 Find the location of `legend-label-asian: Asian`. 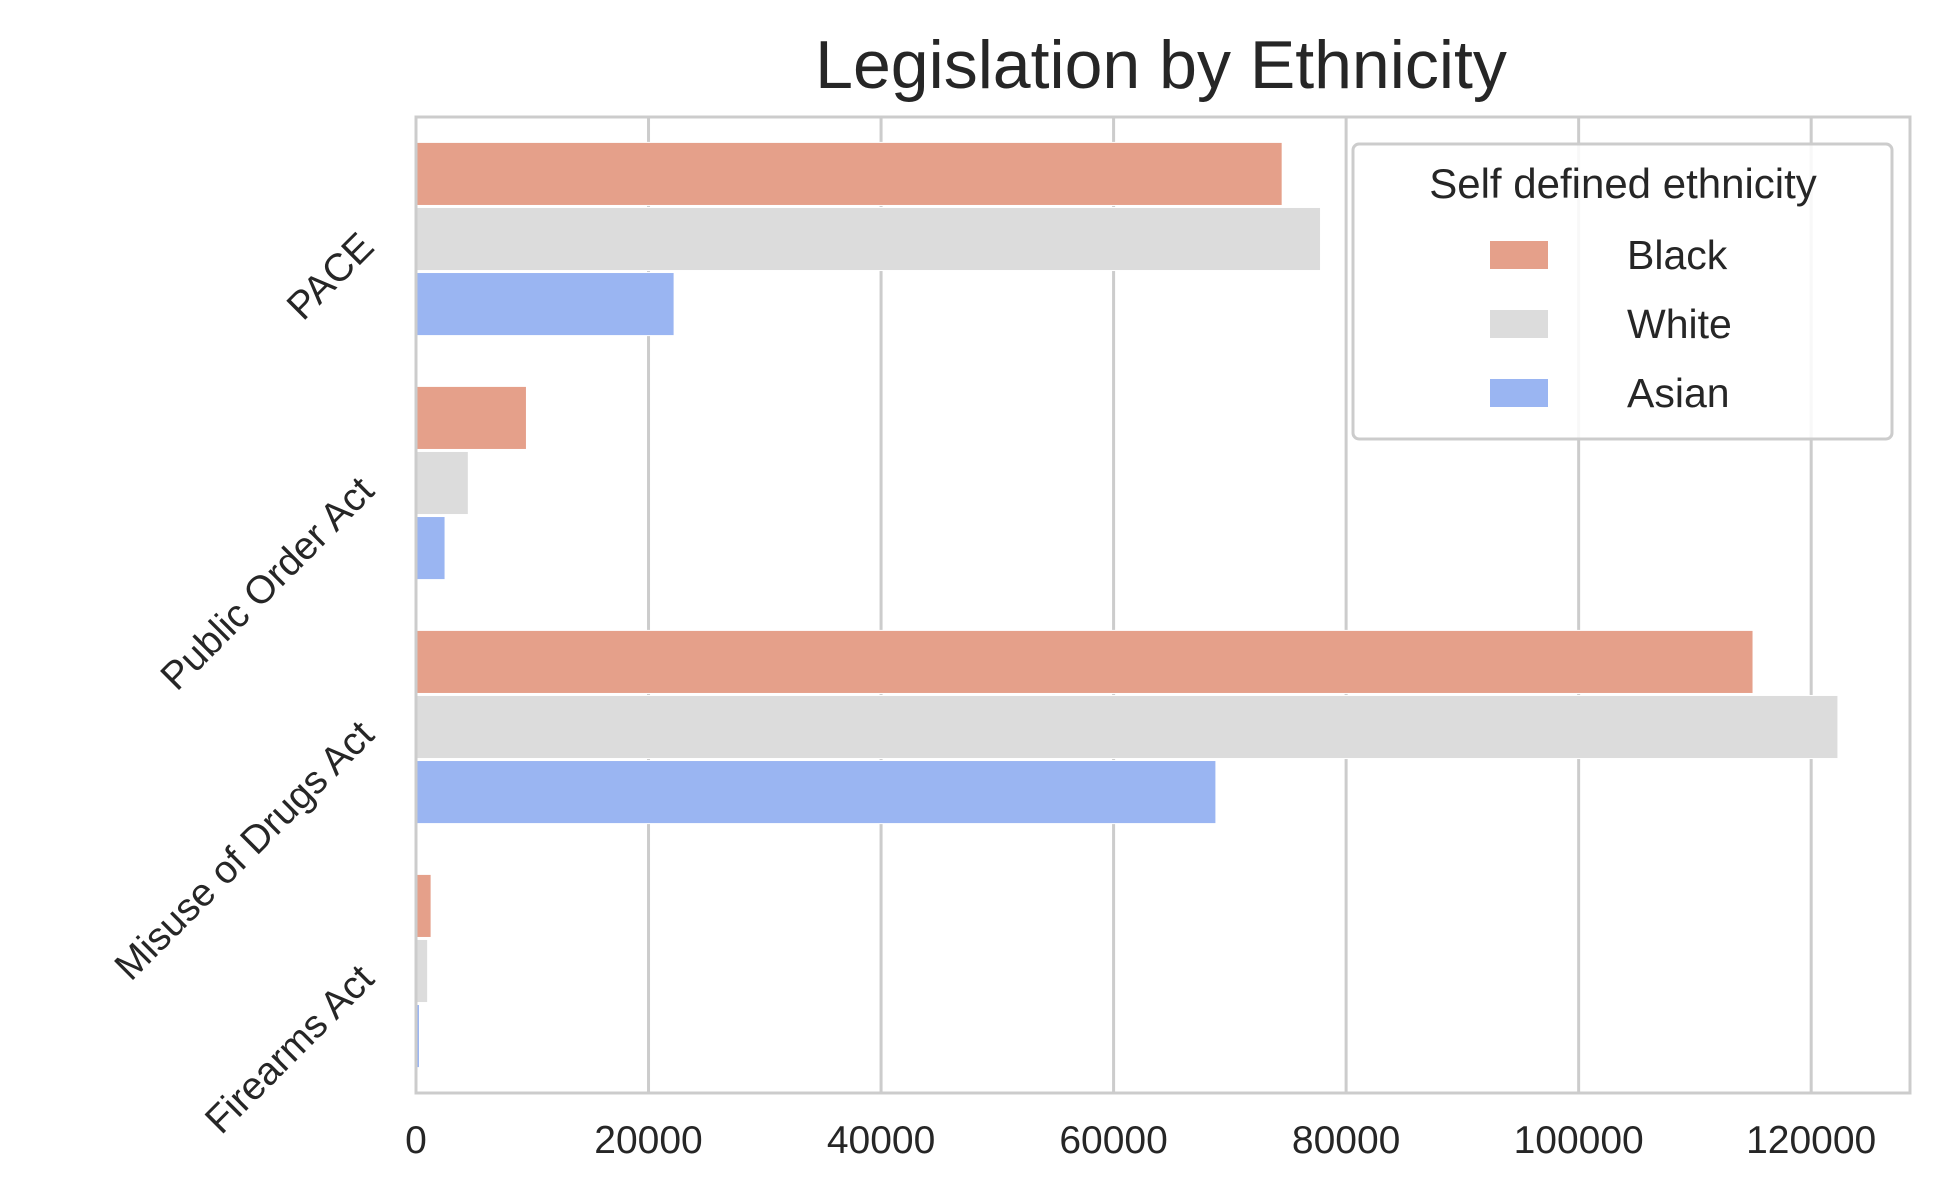

legend-label-asian: Asian is located at coordinates (1678, 393).